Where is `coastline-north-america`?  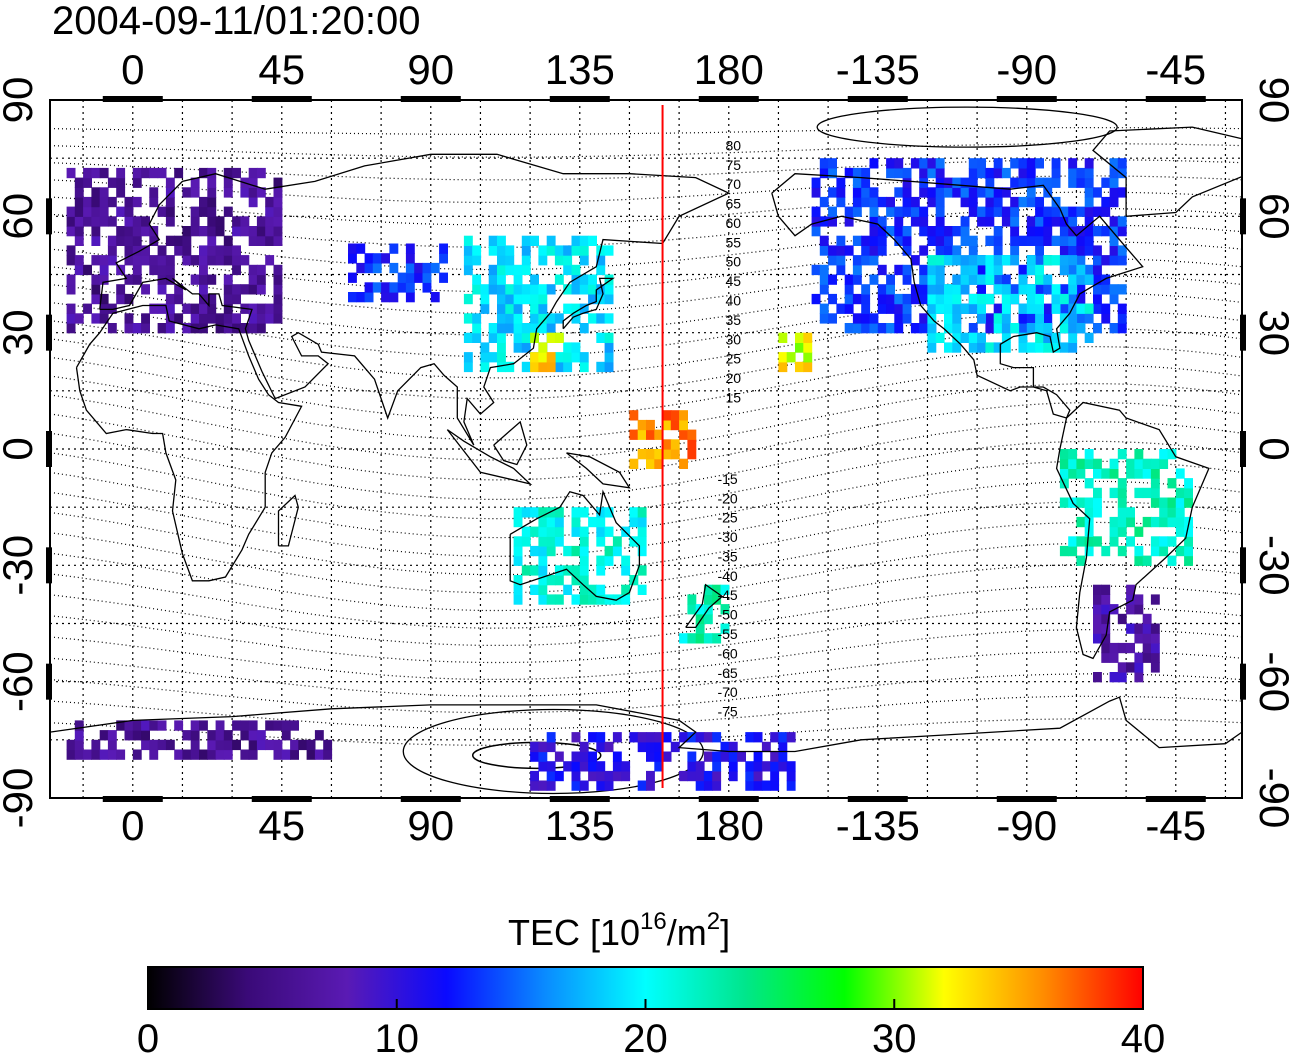
coastline-north-america is located at coordinates (957, 296).